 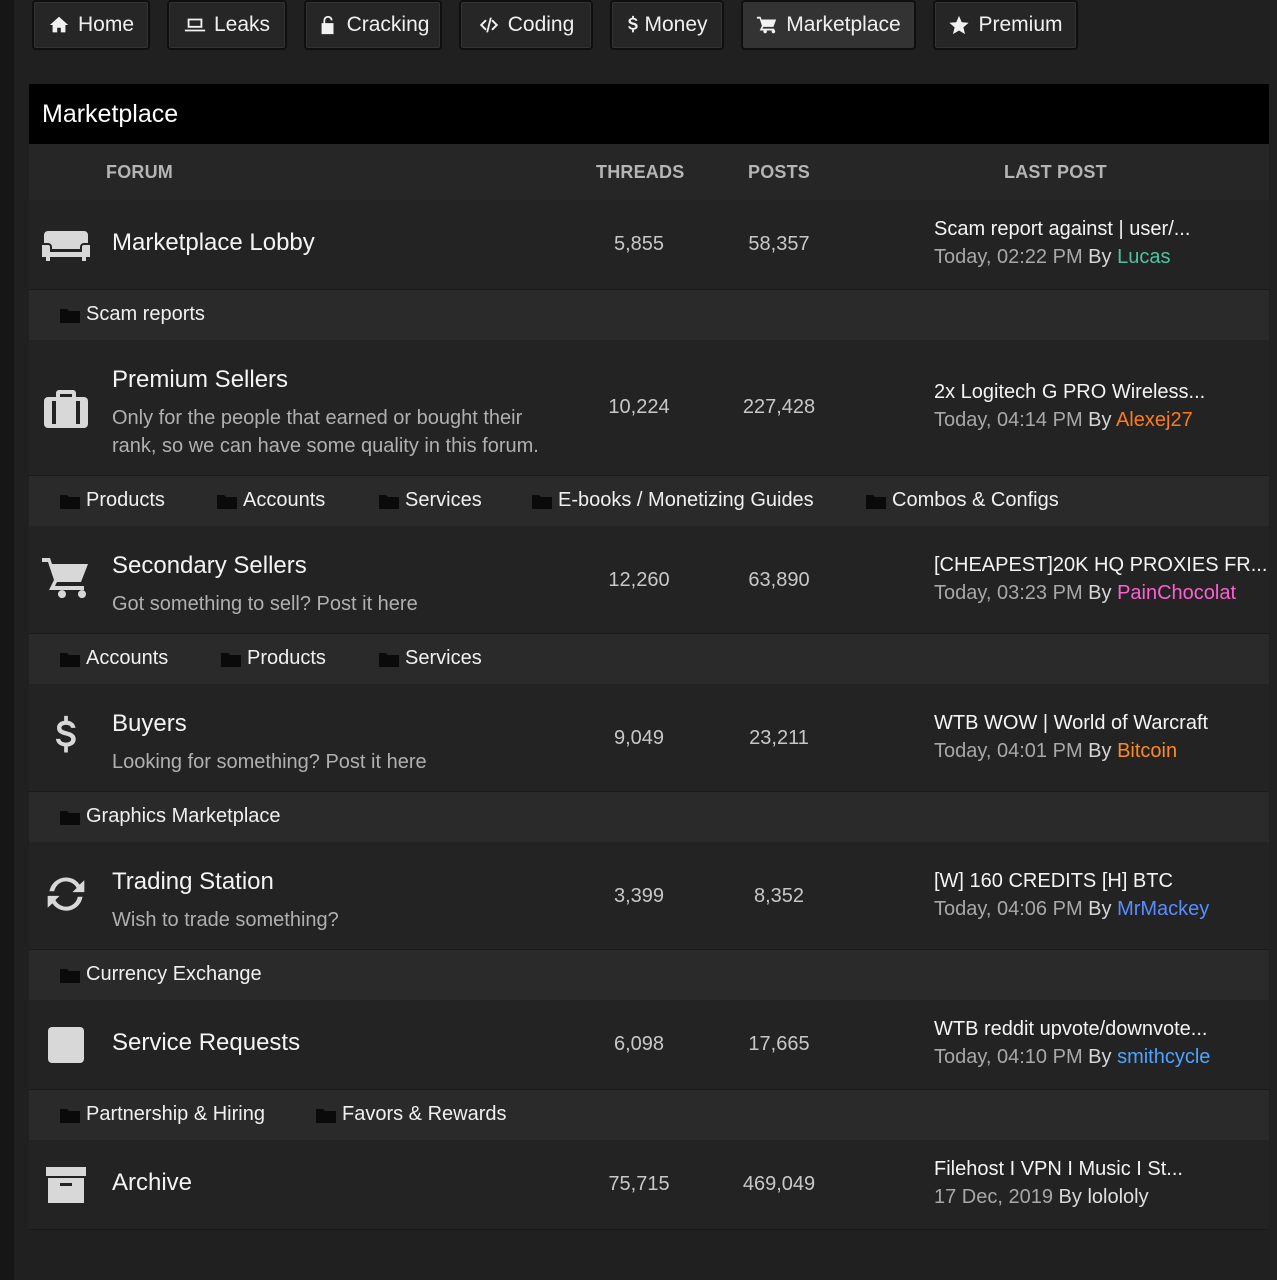 I want to click on threads-count: 5,855, so click(x=639, y=244).